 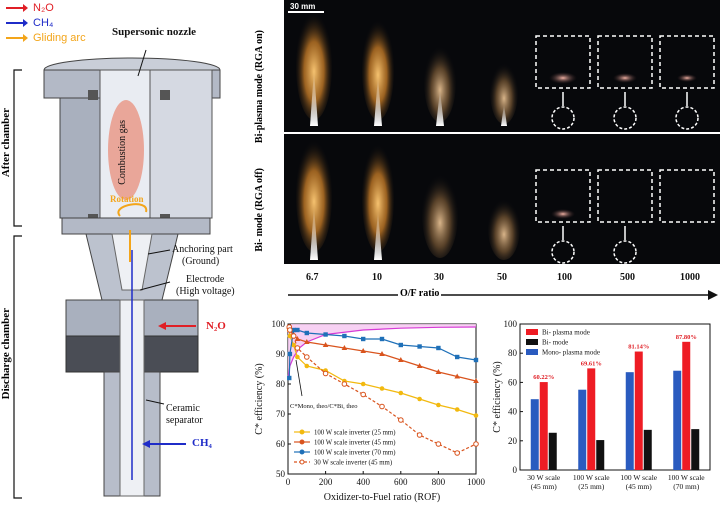 I want to click on of-arrowhead-icon, so click(x=713, y=295).